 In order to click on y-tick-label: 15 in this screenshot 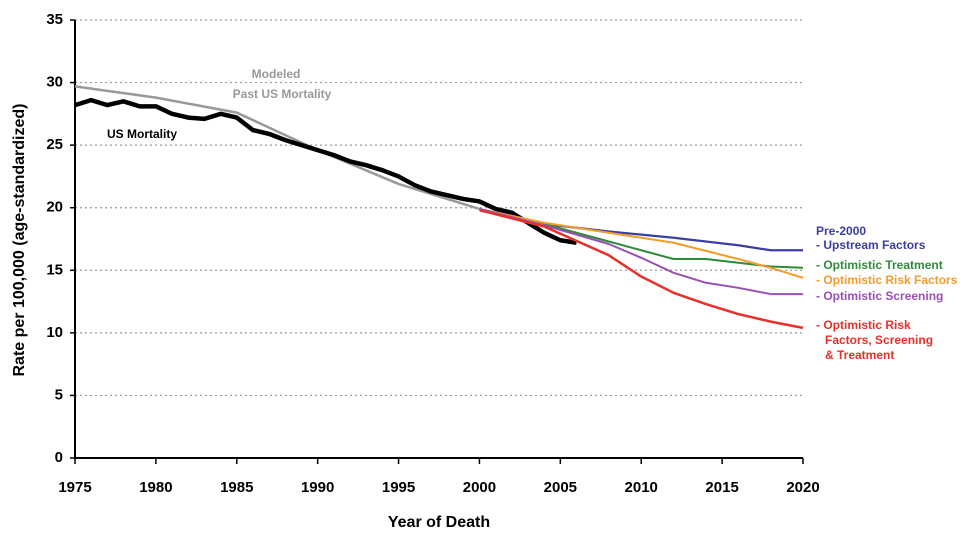, I will do `click(54, 269)`.